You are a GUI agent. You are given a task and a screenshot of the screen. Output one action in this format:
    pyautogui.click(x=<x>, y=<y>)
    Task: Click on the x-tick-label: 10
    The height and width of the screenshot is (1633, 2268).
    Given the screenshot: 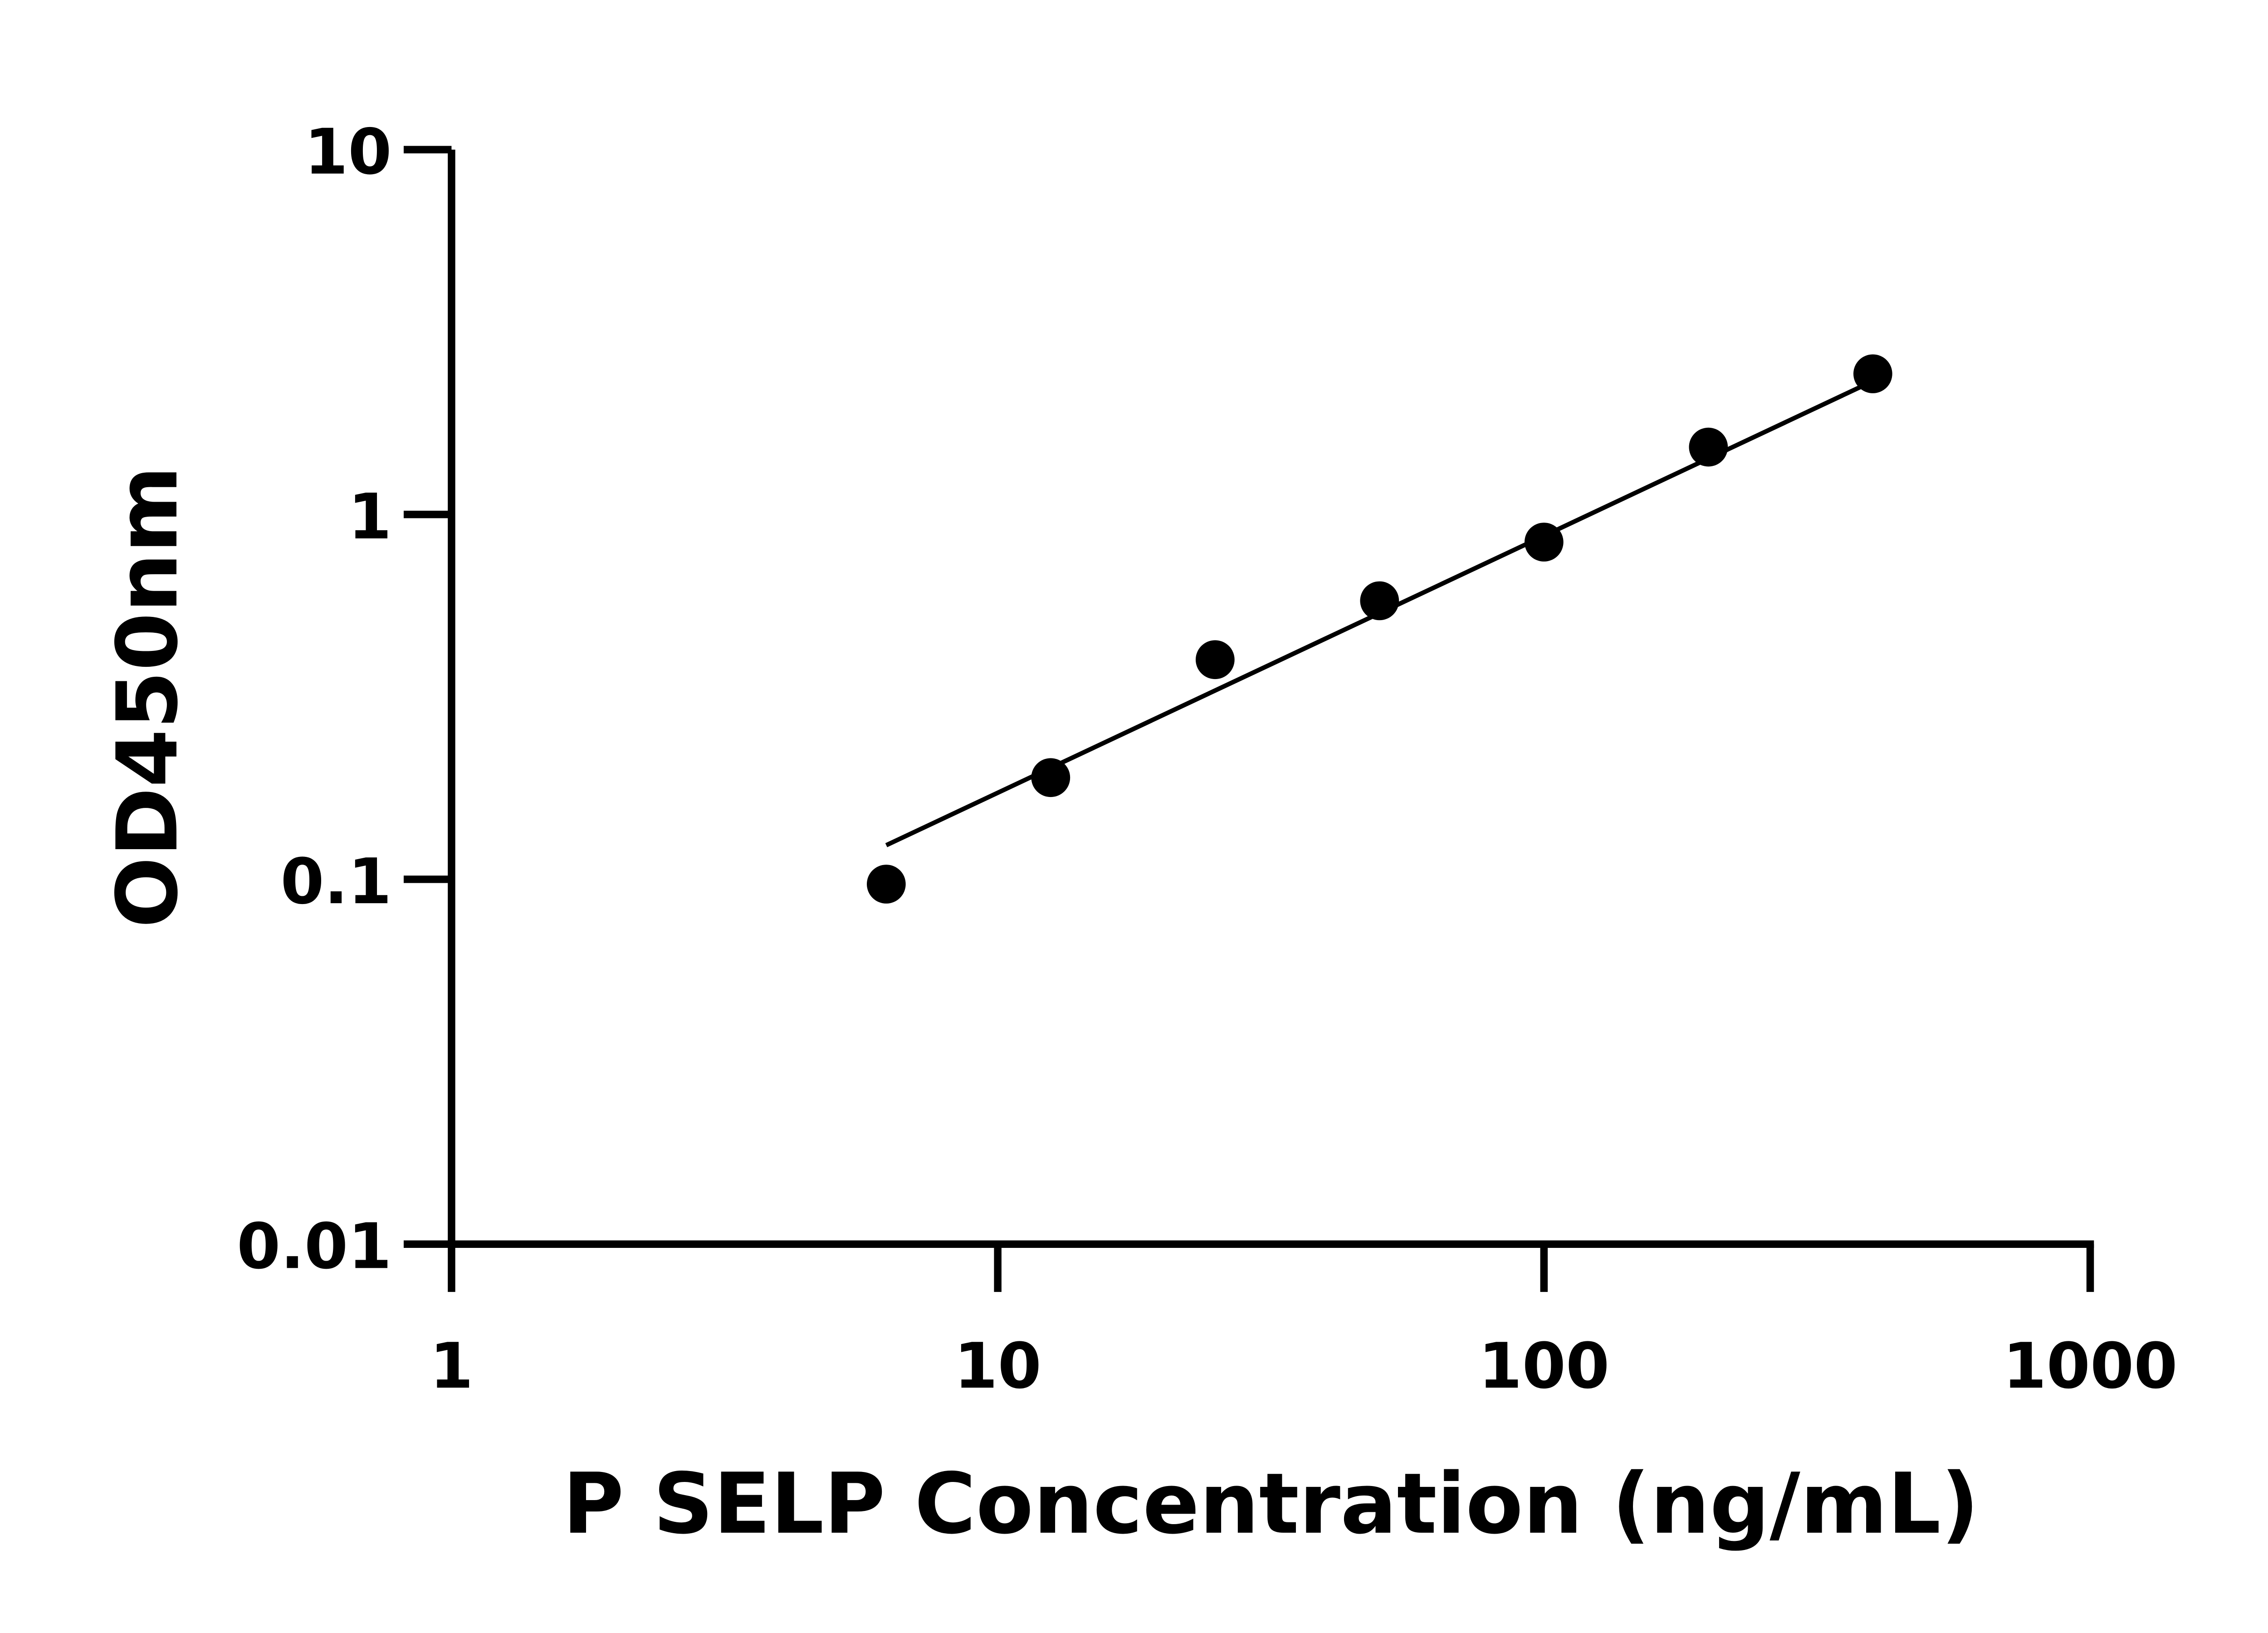 What is the action you would take?
    pyautogui.click(x=998, y=1366)
    